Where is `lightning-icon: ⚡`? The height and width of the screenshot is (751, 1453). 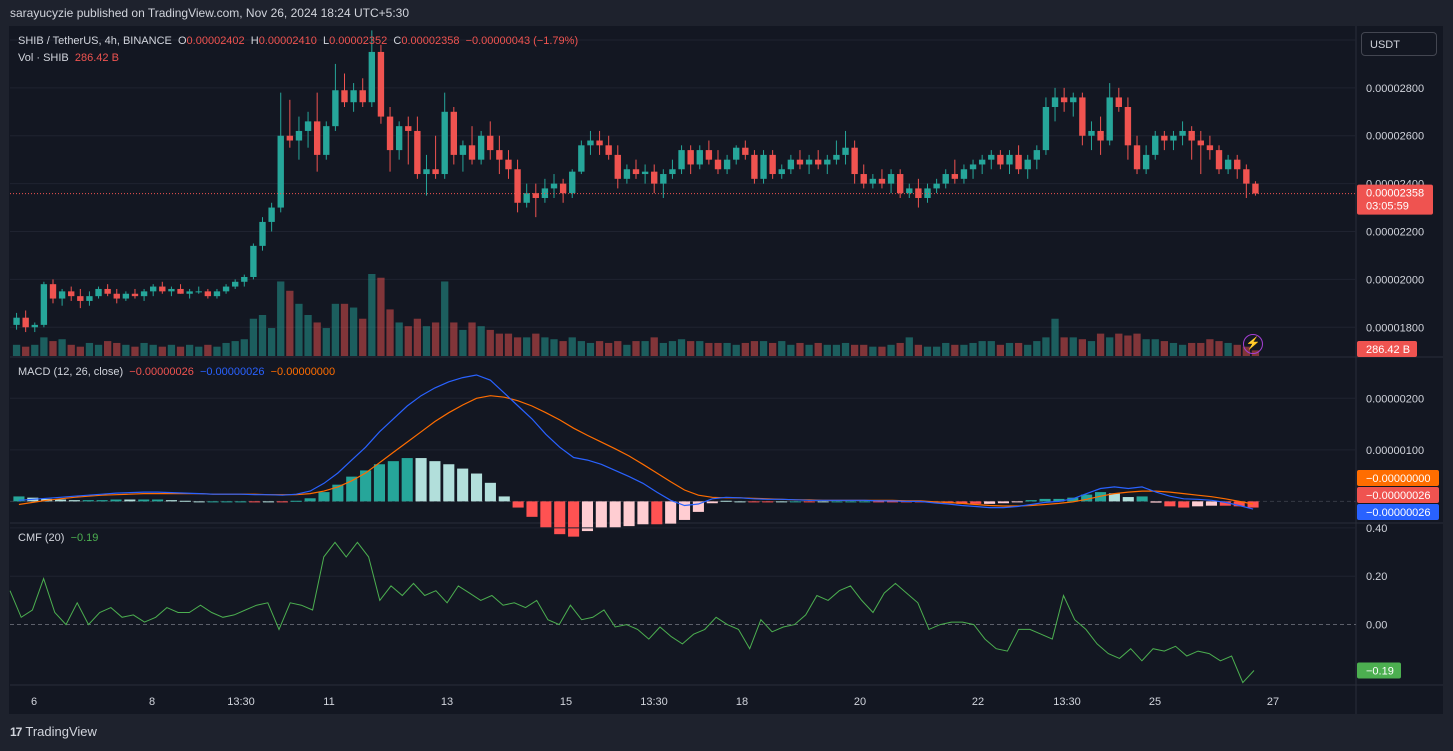 lightning-icon: ⚡ is located at coordinates (1253, 344).